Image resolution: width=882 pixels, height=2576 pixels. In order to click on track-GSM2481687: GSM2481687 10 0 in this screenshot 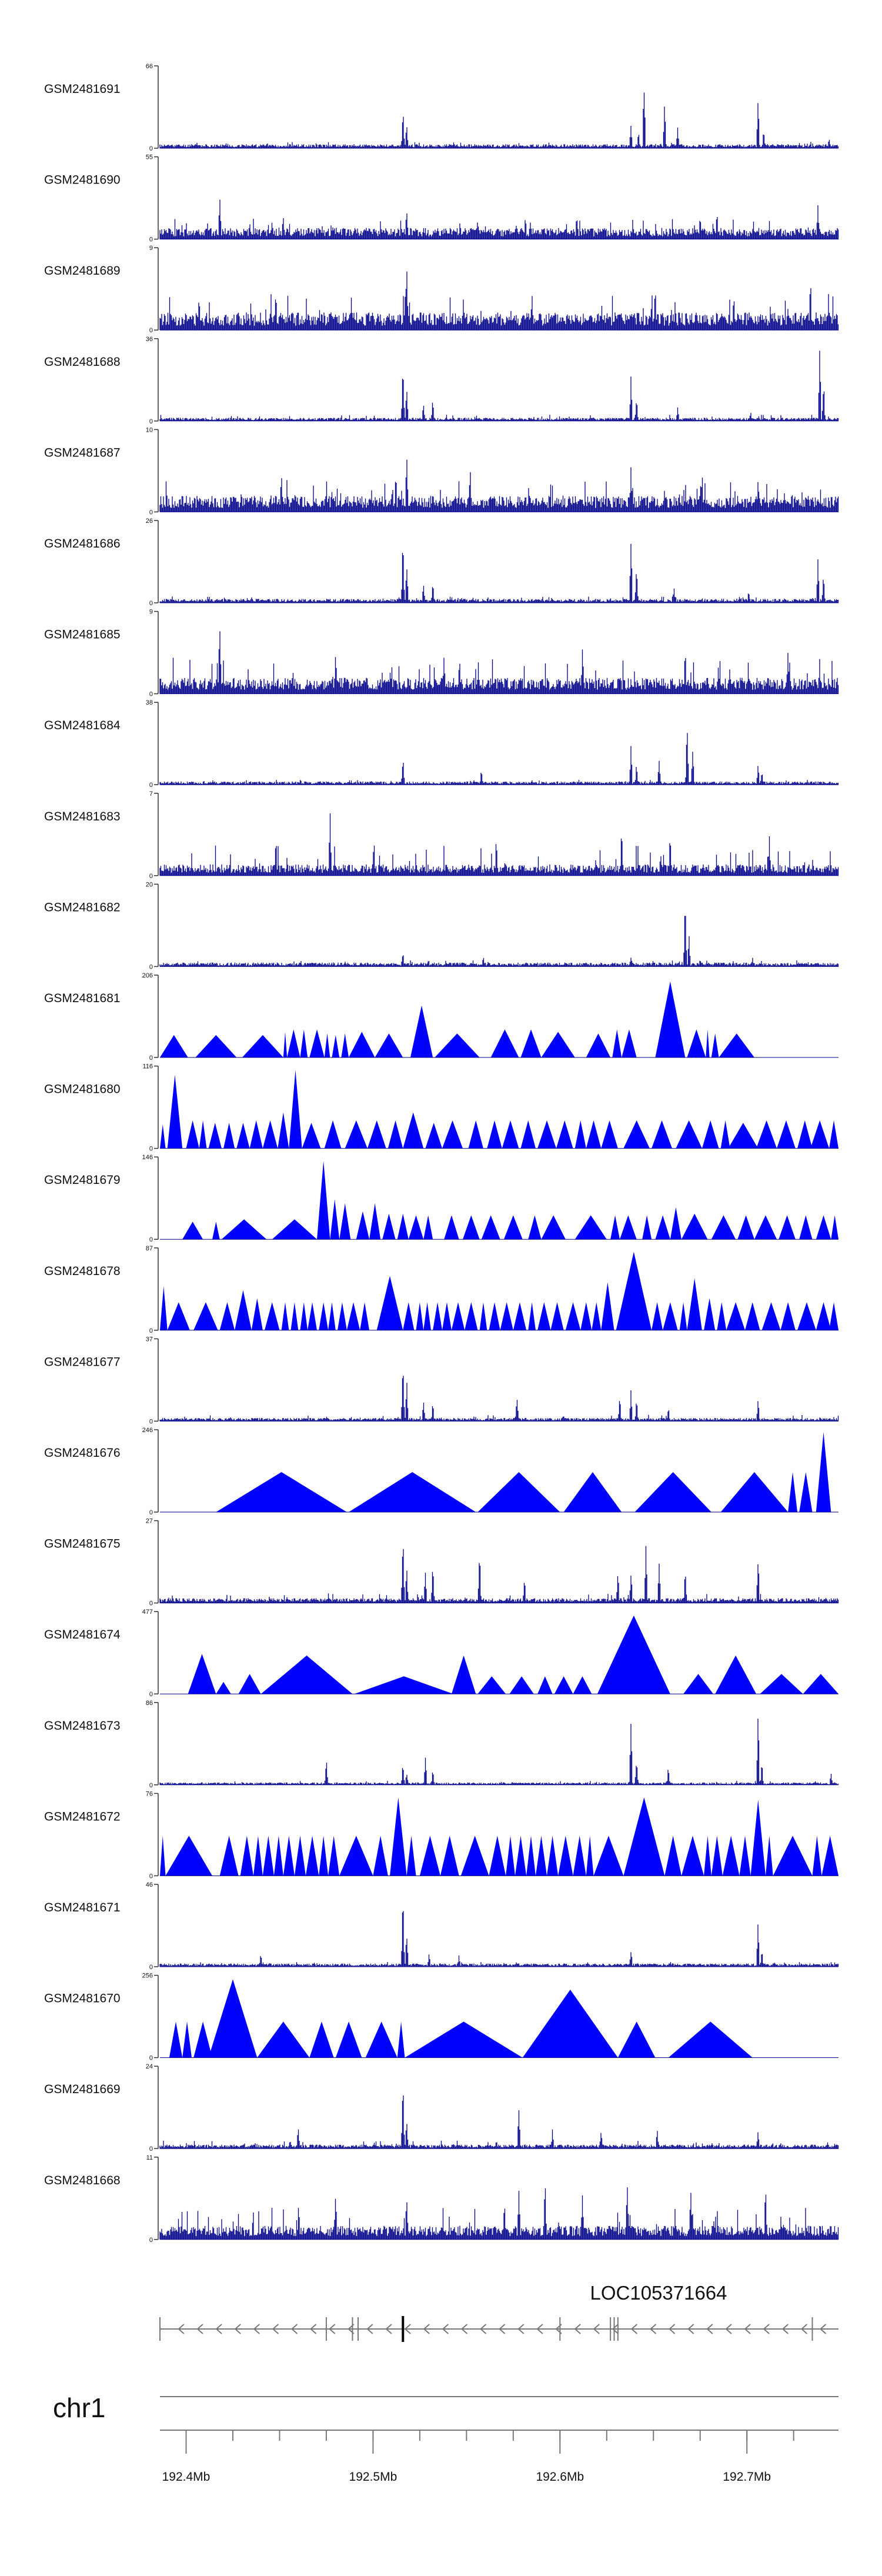, I will do `click(441, 471)`.